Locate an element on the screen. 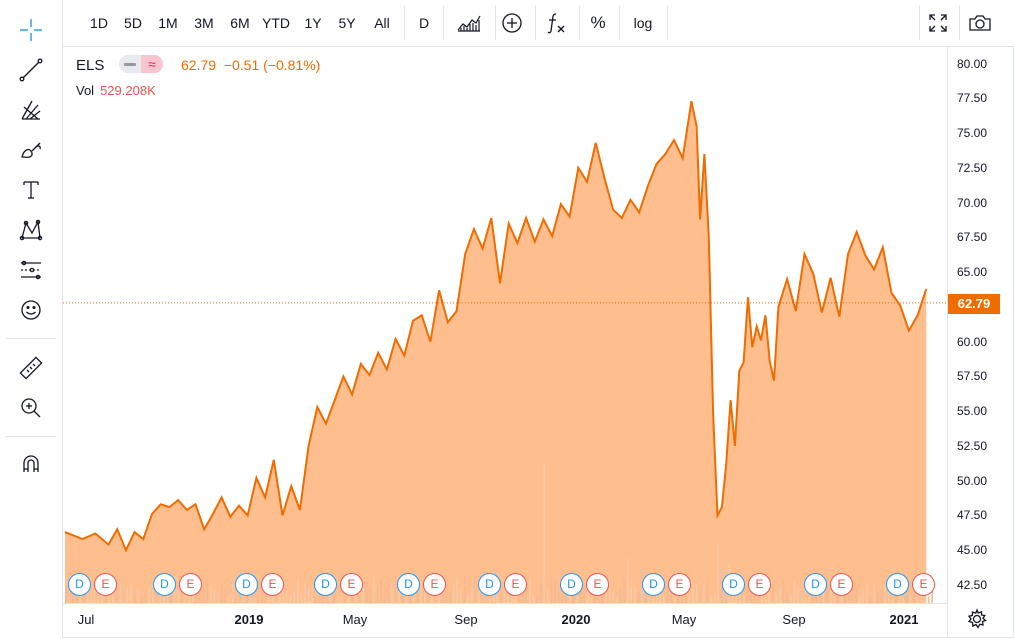 The width and height of the screenshot is (1014, 639). timeframe-button-5d: 5D is located at coordinates (133, 23).